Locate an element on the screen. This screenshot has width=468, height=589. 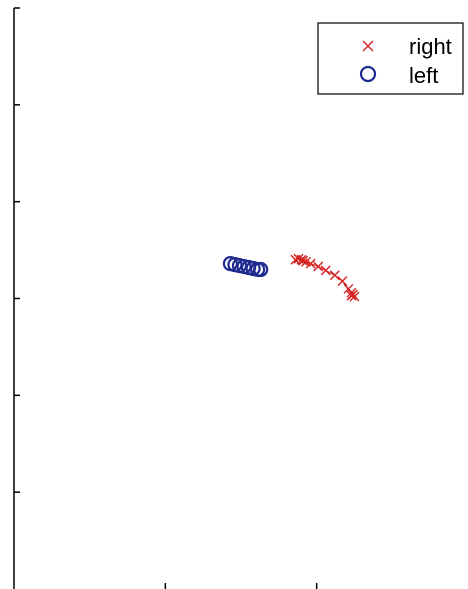
legend-marker-right is located at coordinates (368, 46).